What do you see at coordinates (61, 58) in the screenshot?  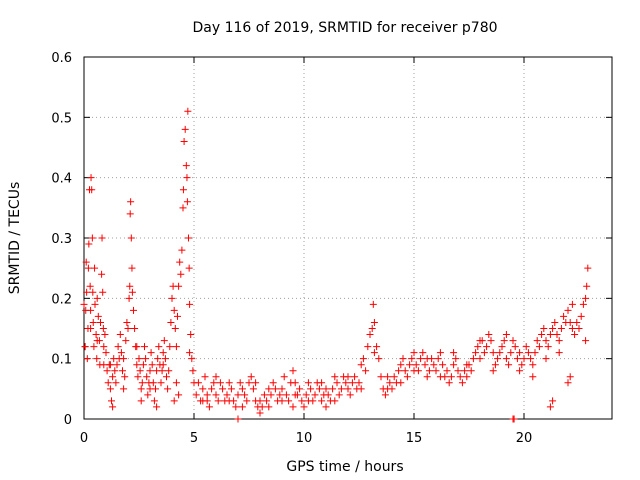 I see `y-tick-label: 0.6` at bounding box center [61, 58].